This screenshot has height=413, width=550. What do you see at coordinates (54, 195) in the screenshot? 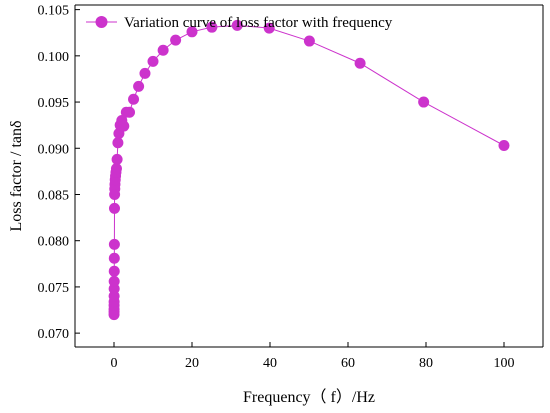
I see `y-tick-label: 0.085` at bounding box center [54, 195].